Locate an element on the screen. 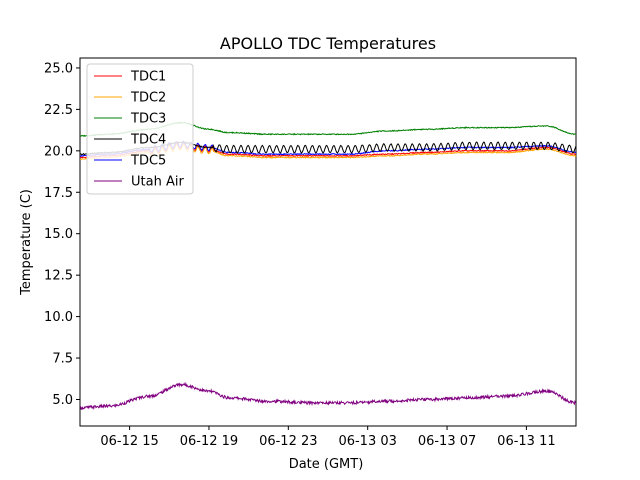 The image size is (640, 480). series-line-utah-air is located at coordinates (328, 396).